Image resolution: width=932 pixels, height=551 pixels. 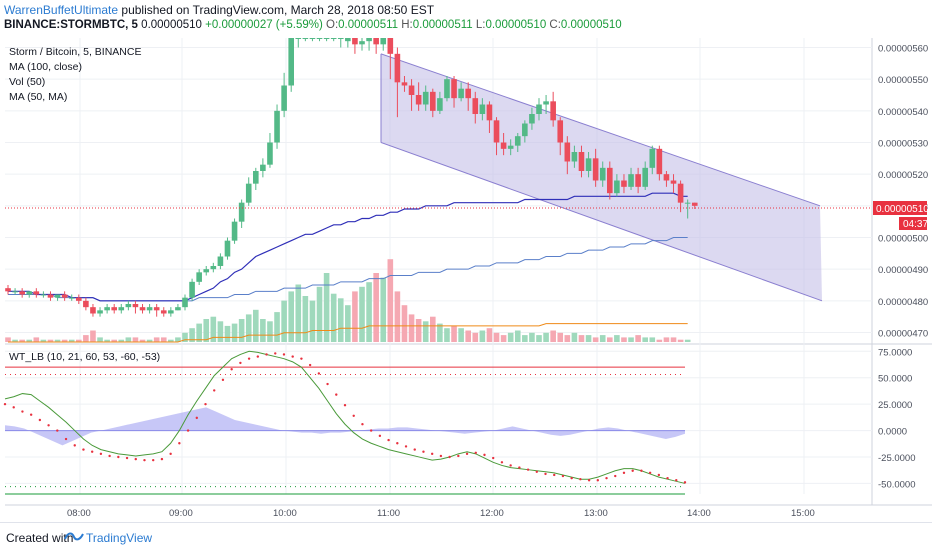 What do you see at coordinates (601, 222) in the screenshot?
I see `channel-lower-line` at bounding box center [601, 222].